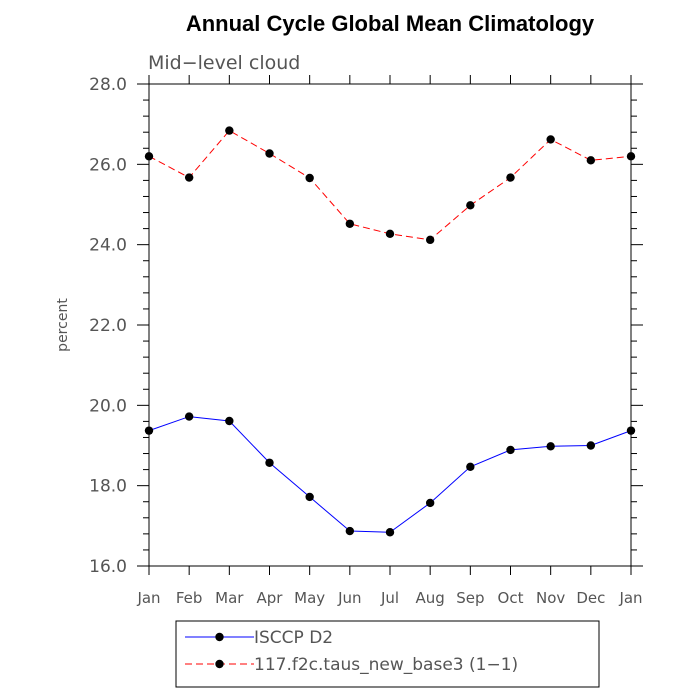 The image size is (700, 700). Describe the element at coordinates (390, 23) in the screenshot. I see `chart-title: Annual Cycle Global Mean Climatology` at that location.